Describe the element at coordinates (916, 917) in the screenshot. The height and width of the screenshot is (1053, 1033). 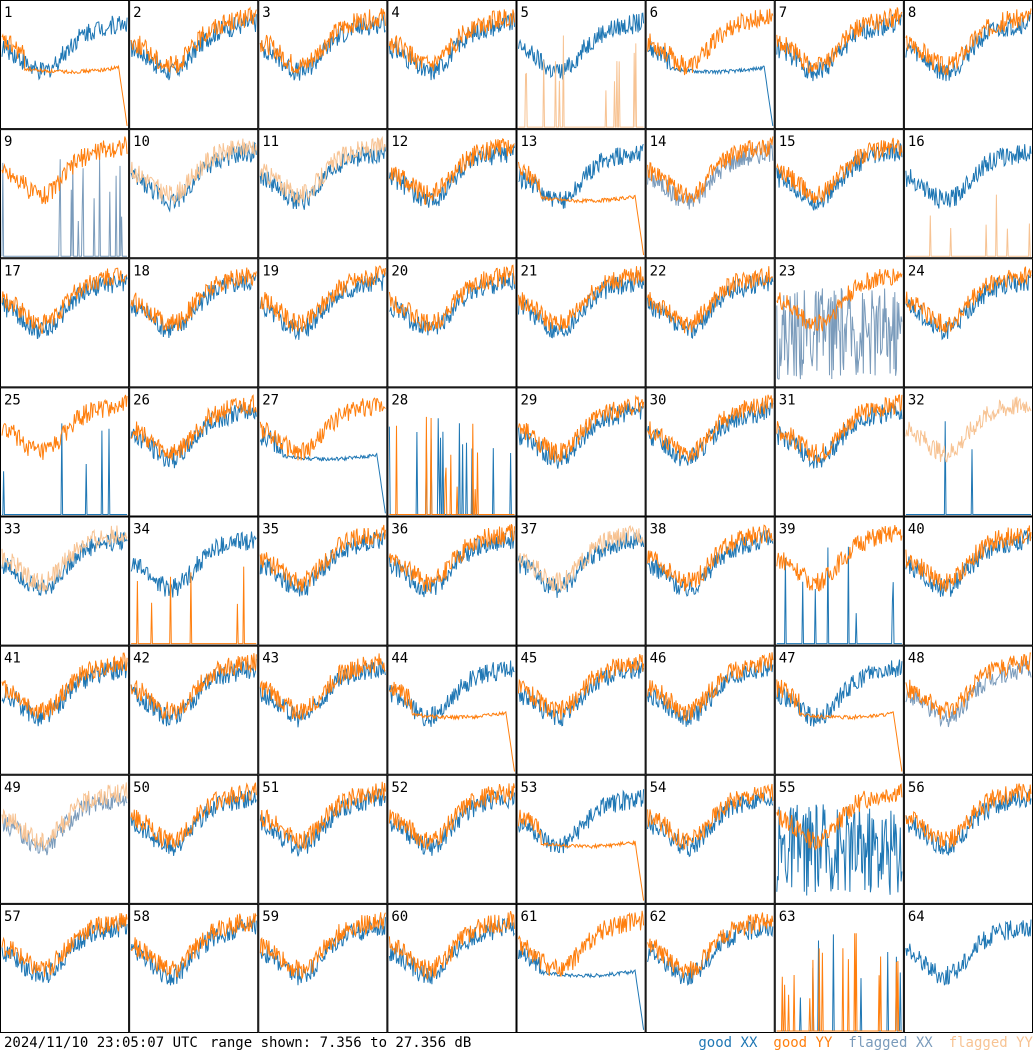
I see `panel-label: 64` at that location.